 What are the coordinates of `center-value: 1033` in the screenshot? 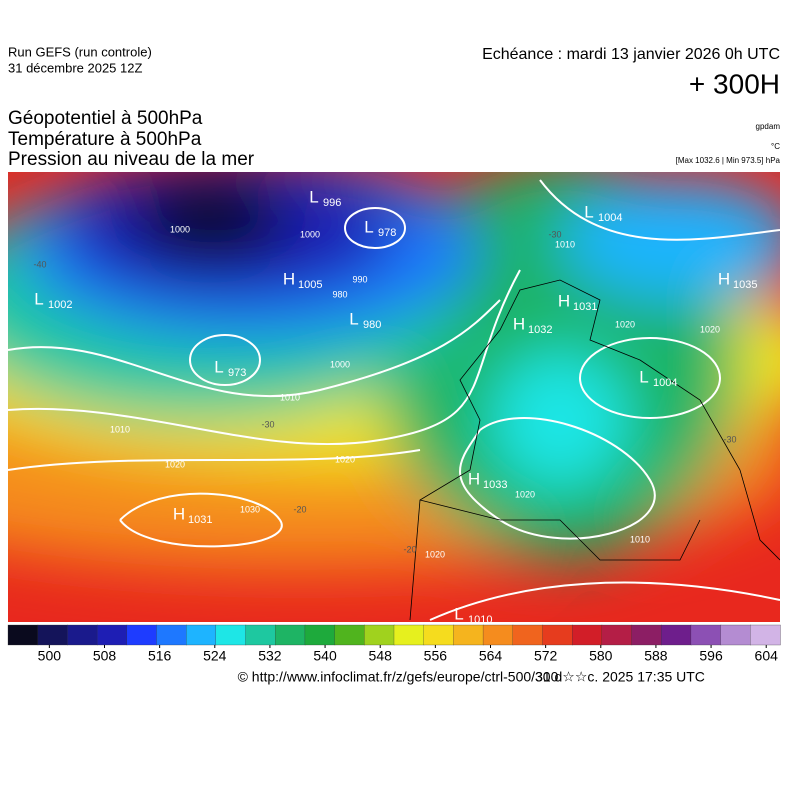 It's located at (495, 485).